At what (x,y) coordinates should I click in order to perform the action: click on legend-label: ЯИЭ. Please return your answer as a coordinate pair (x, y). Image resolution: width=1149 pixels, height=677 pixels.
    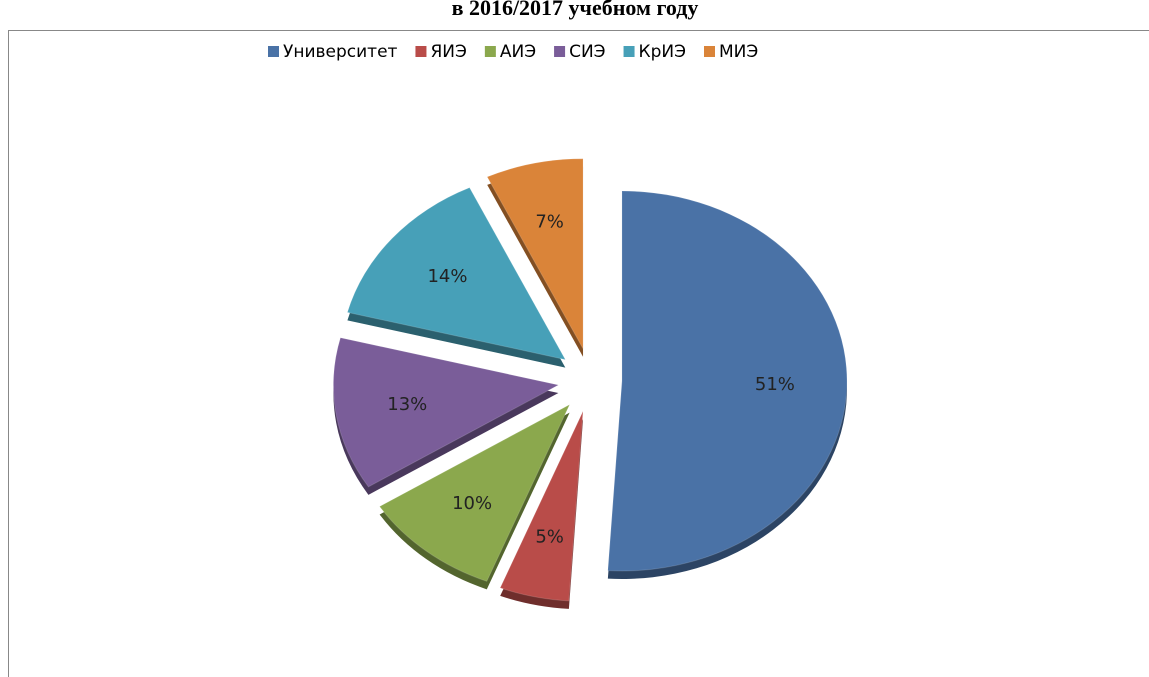
    Looking at the image, I should click on (448, 52).